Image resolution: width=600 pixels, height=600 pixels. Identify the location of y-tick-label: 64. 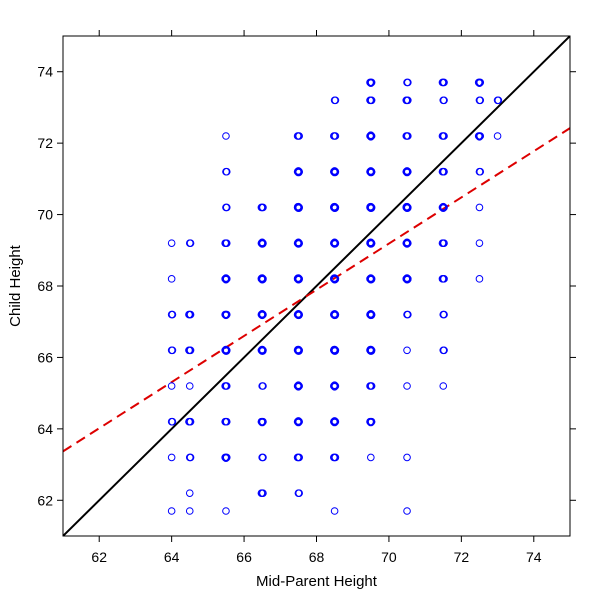
(45, 429).